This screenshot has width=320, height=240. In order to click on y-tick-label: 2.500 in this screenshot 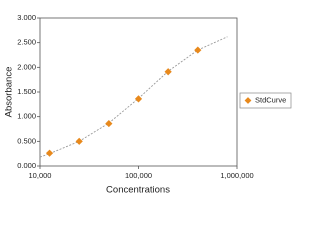, I will do `click(26, 42)`.